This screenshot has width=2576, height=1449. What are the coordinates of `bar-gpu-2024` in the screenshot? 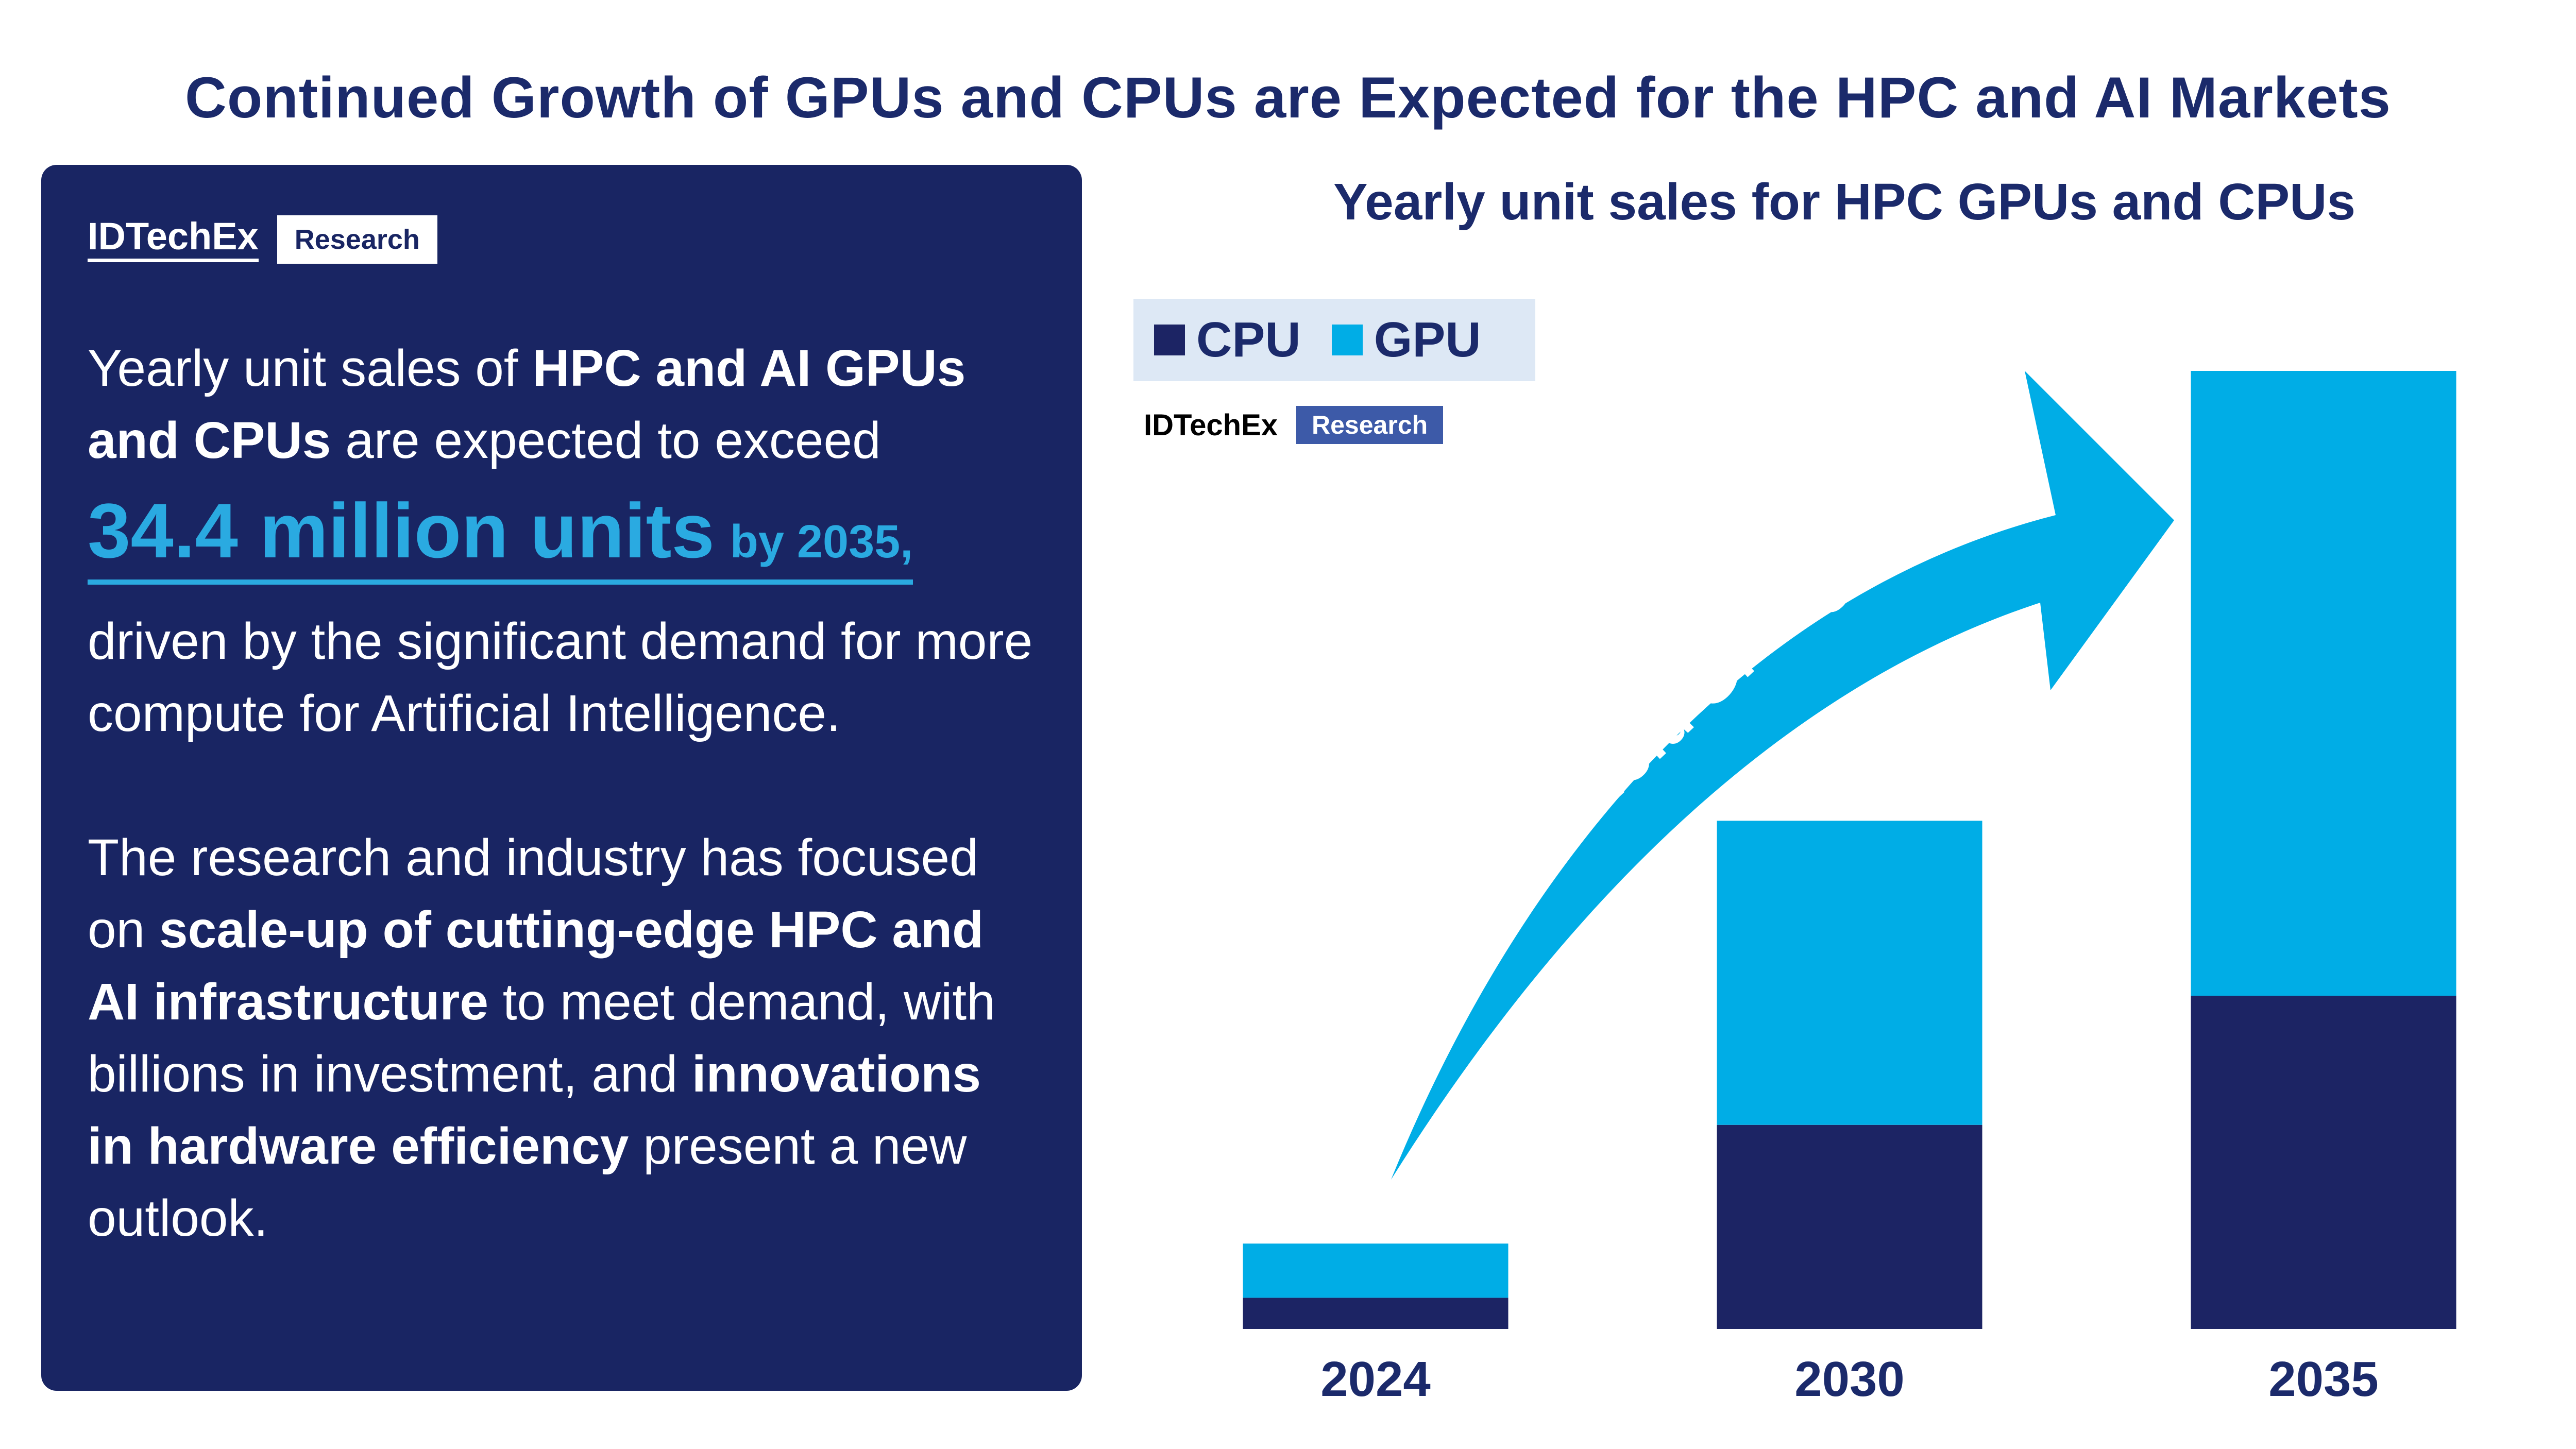 It's located at (1376, 1270).